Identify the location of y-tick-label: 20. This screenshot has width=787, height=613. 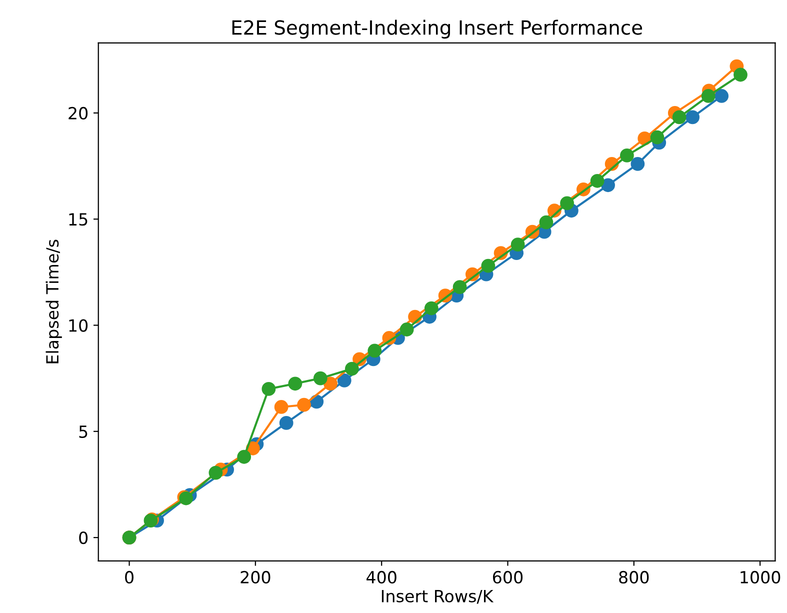
(78, 113).